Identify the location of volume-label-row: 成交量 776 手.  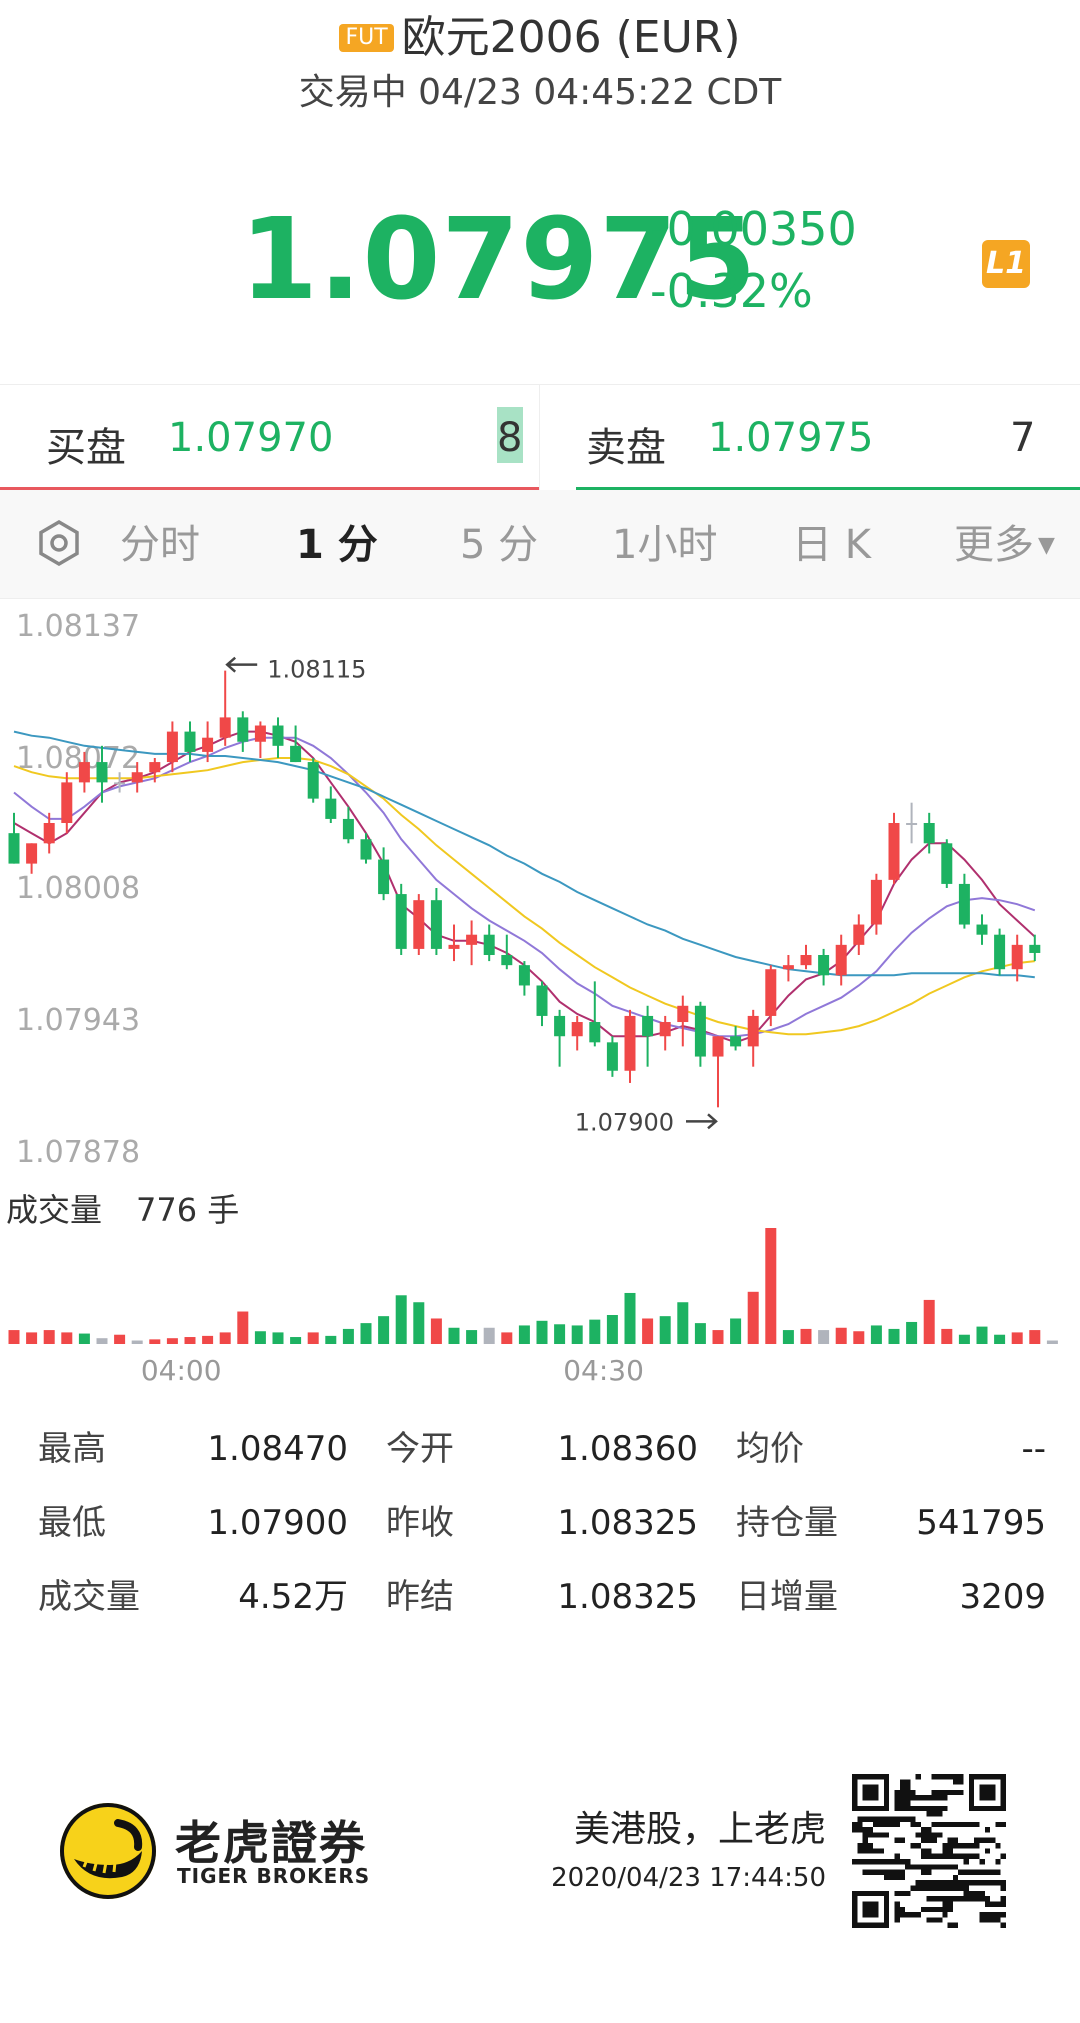
(122, 1208).